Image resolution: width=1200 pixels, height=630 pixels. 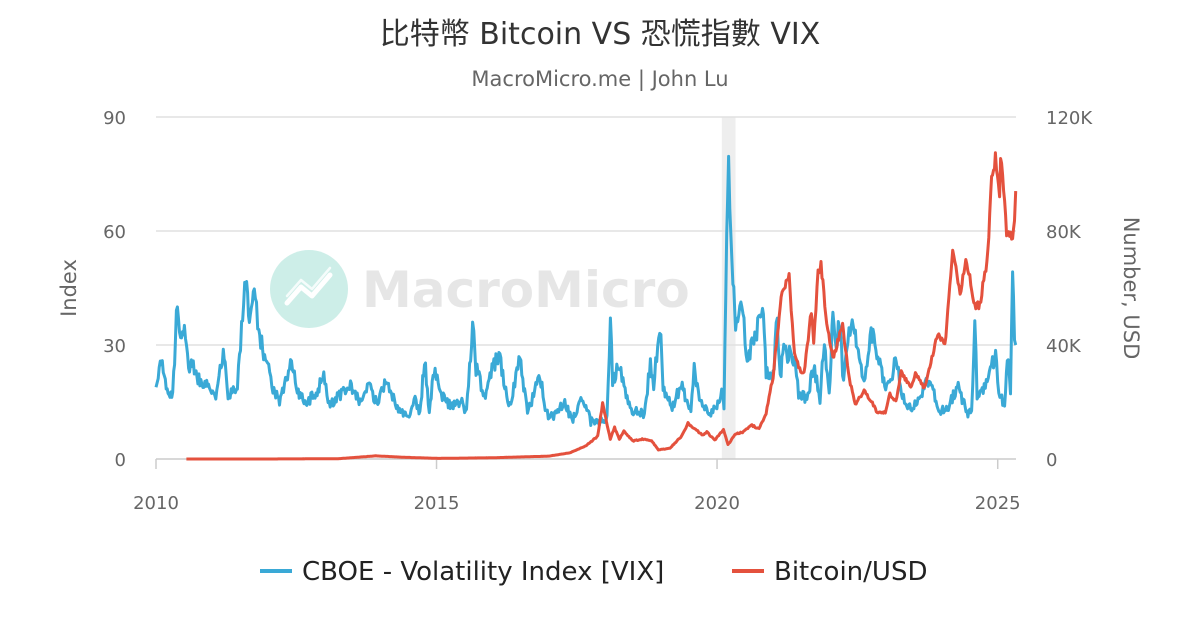 I want to click on x-tick-label: 2010, so click(x=156, y=503).